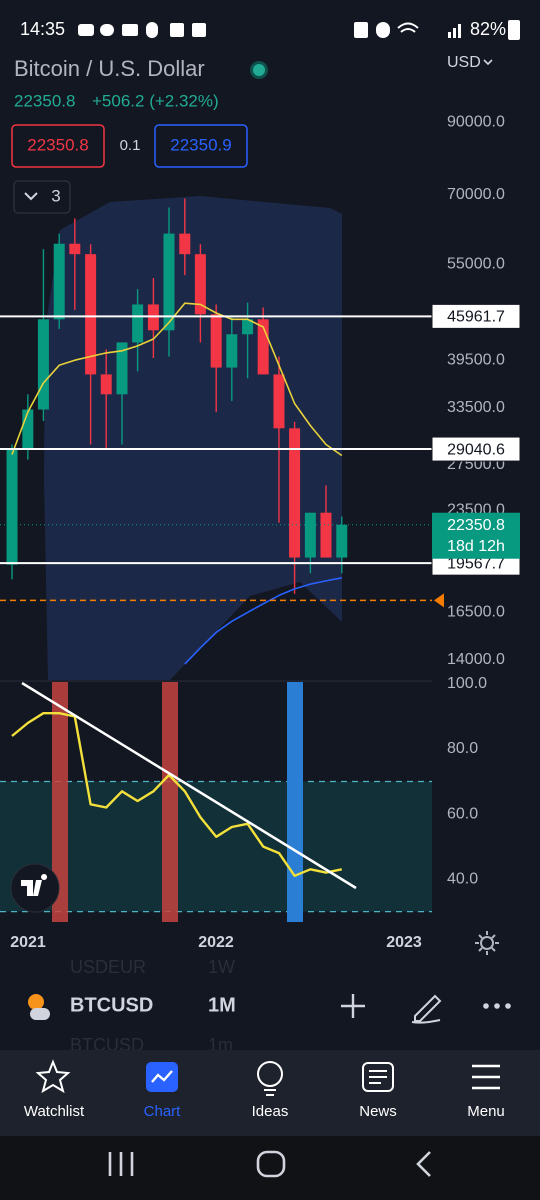 Image resolution: width=540 pixels, height=1200 pixels. I want to click on news-icon-lines, so click(378, 1077).